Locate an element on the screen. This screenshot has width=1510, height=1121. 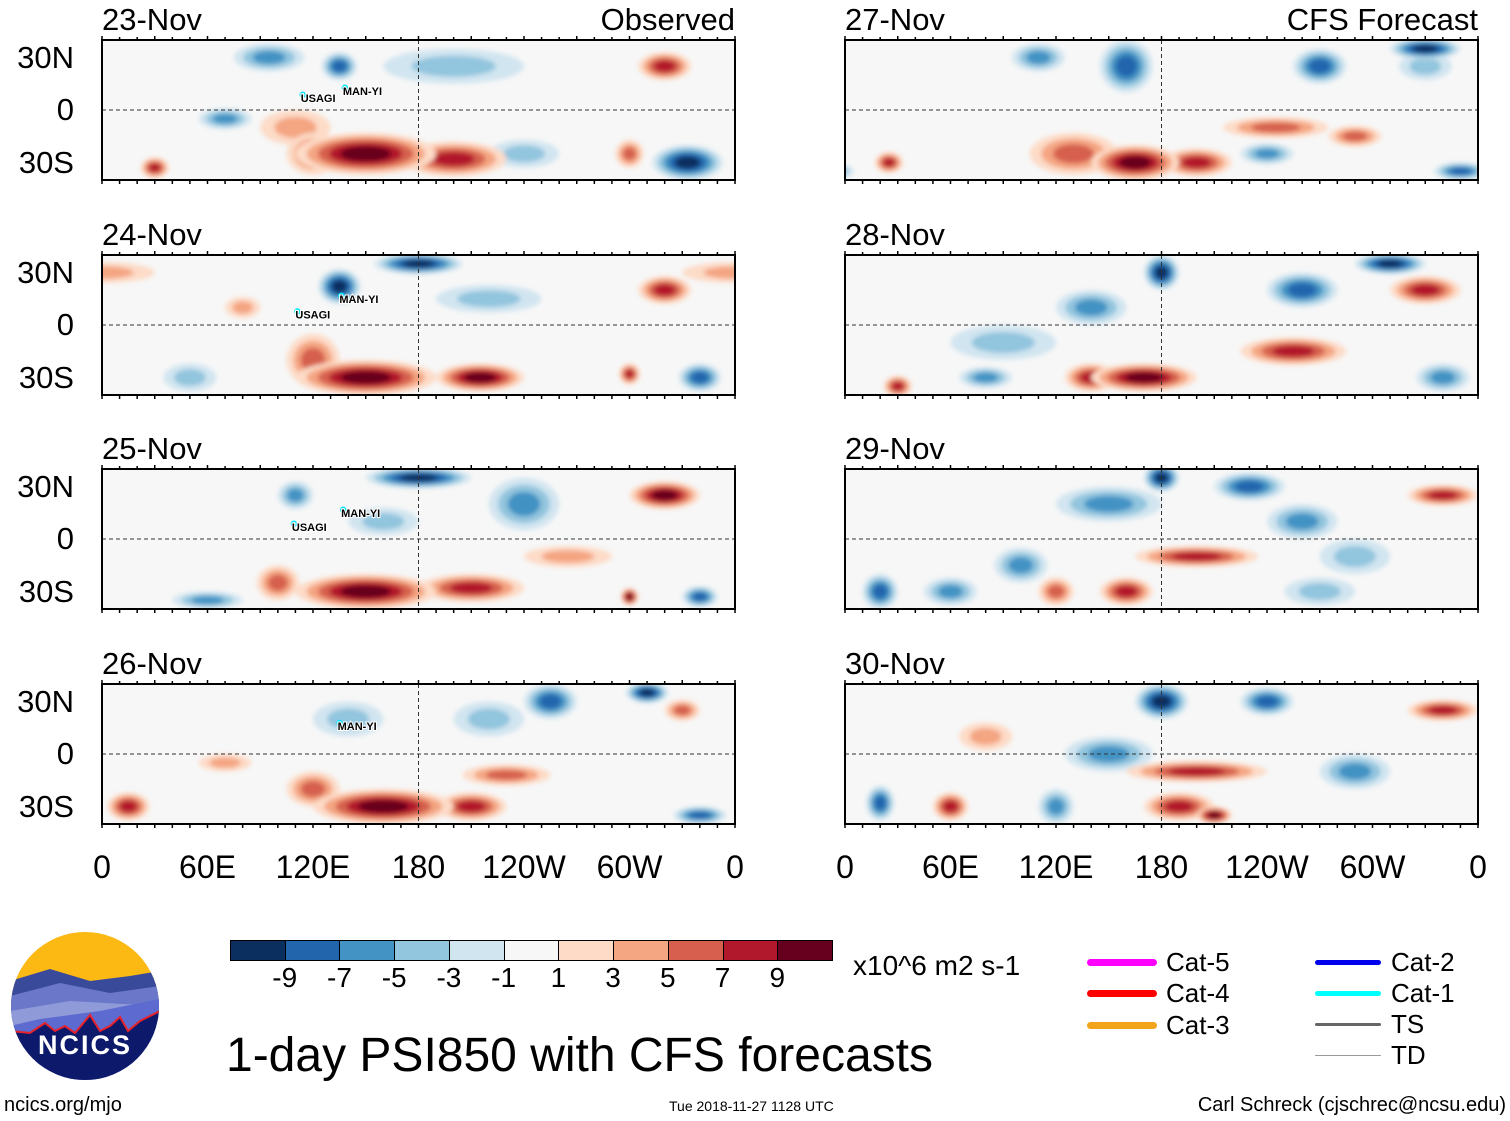
lon-label: 180 is located at coordinates (1161, 867).